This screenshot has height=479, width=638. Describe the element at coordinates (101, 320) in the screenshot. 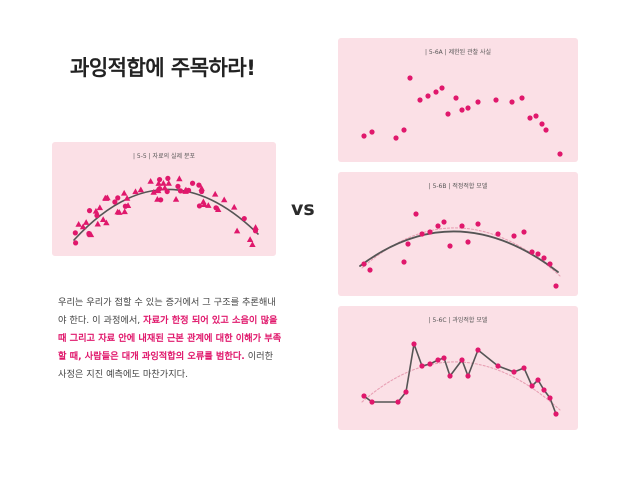

I see `body-text-plain: 야 한다. 이 과정에서,` at that location.